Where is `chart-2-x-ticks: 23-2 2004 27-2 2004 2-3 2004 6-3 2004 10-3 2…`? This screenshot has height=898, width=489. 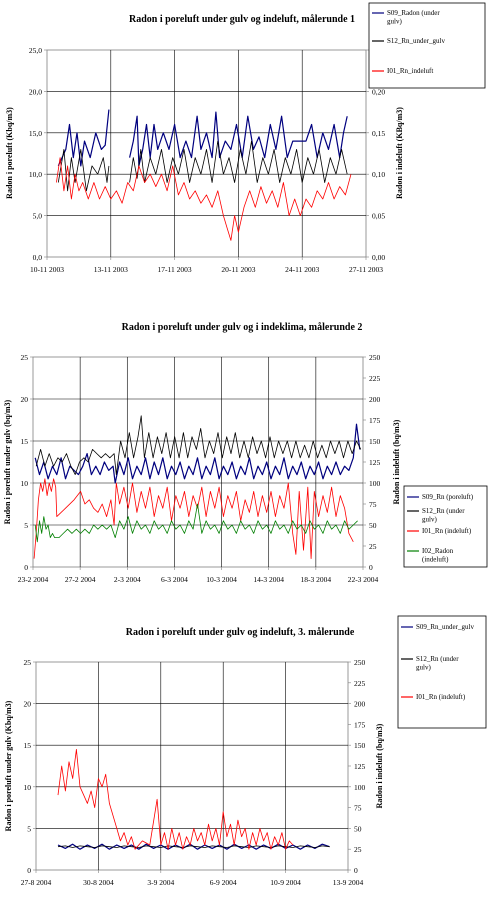
chart-2-x-ticks: 23-2 2004 27-2 2004 2-3 2004 6-3 2004 10-3 2… is located at coordinates (198, 575).